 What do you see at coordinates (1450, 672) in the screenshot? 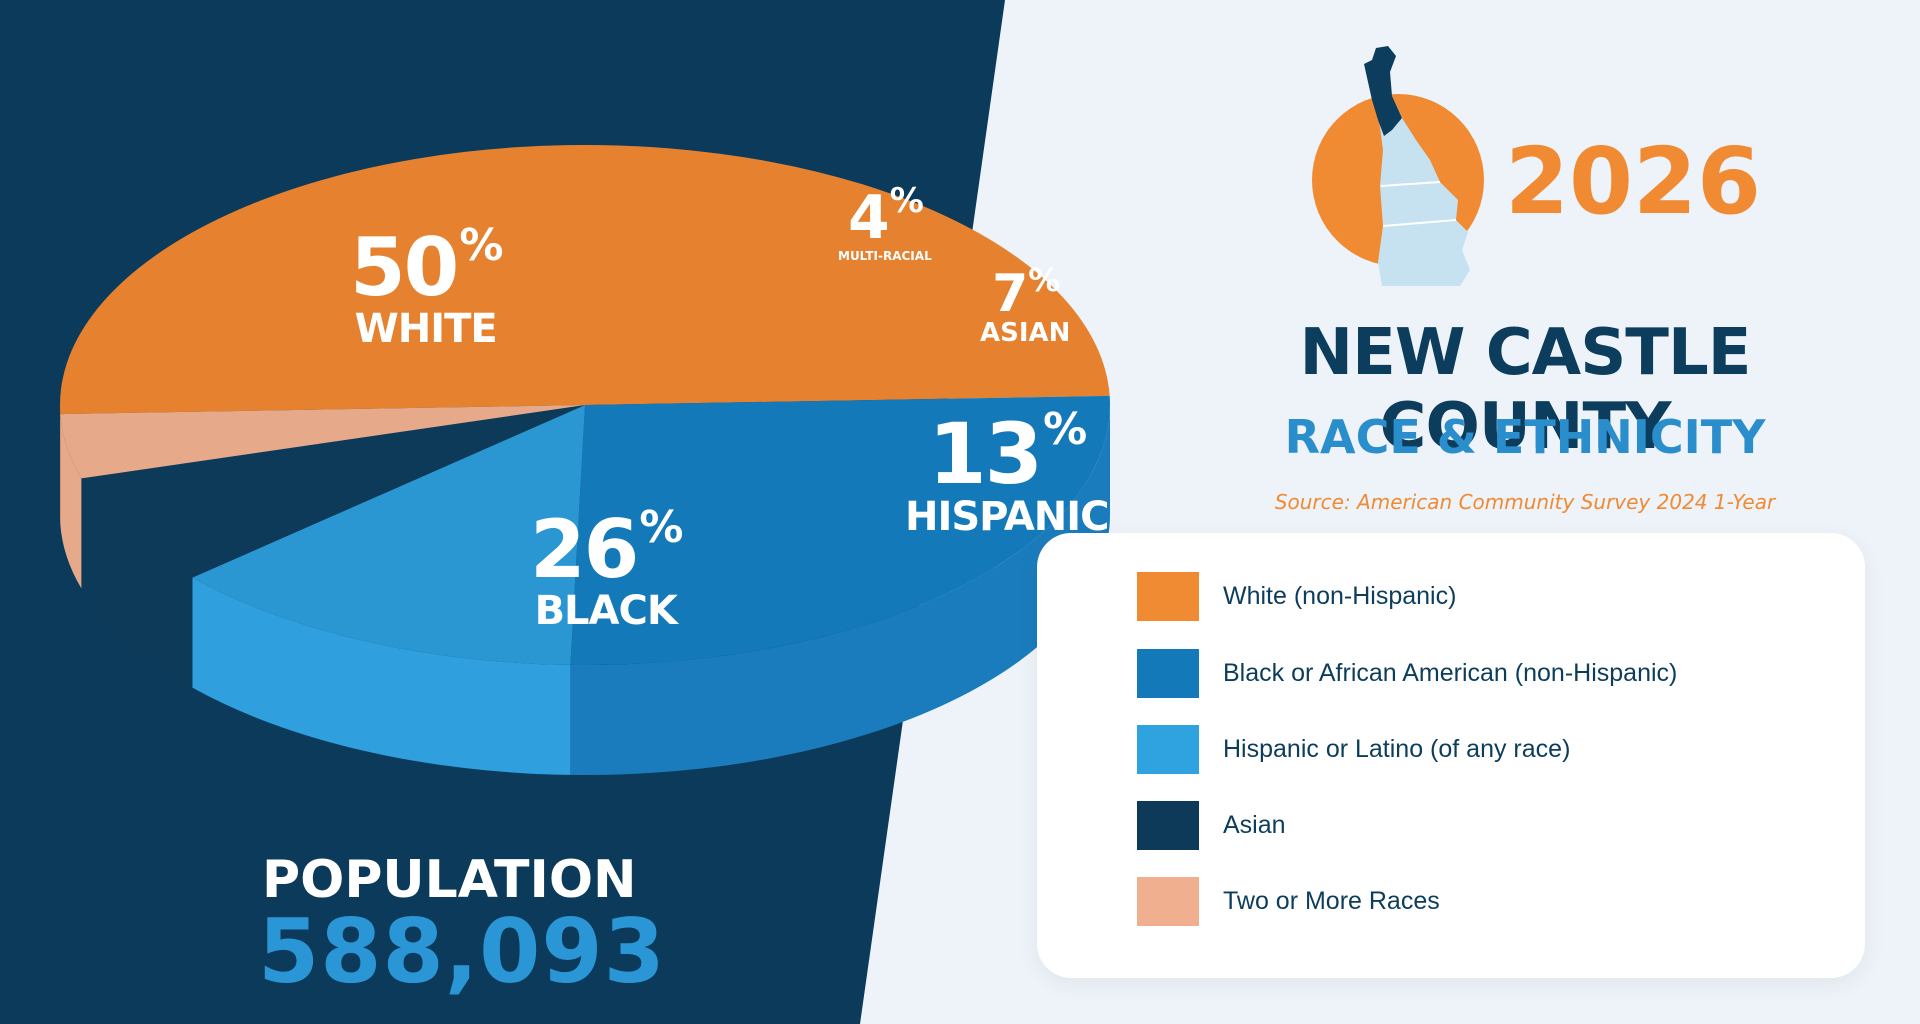
I see `legend-label: Black or African American (non-Hispanic)` at bounding box center [1450, 672].